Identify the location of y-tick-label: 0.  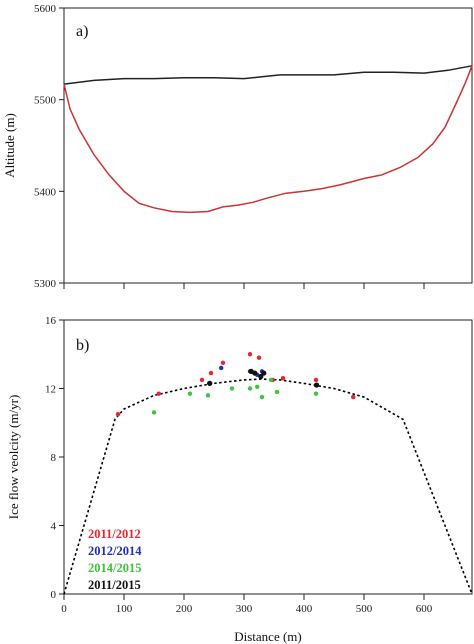
(54, 595).